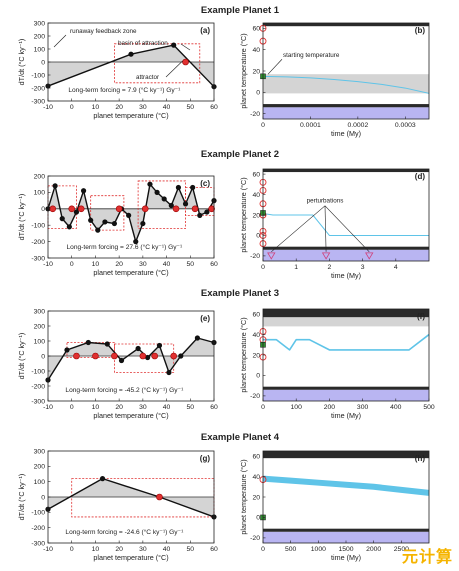 The image size is (459, 571). What do you see at coordinates (420, 458) in the screenshot?
I see `panel-letter: (h)` at bounding box center [420, 458].